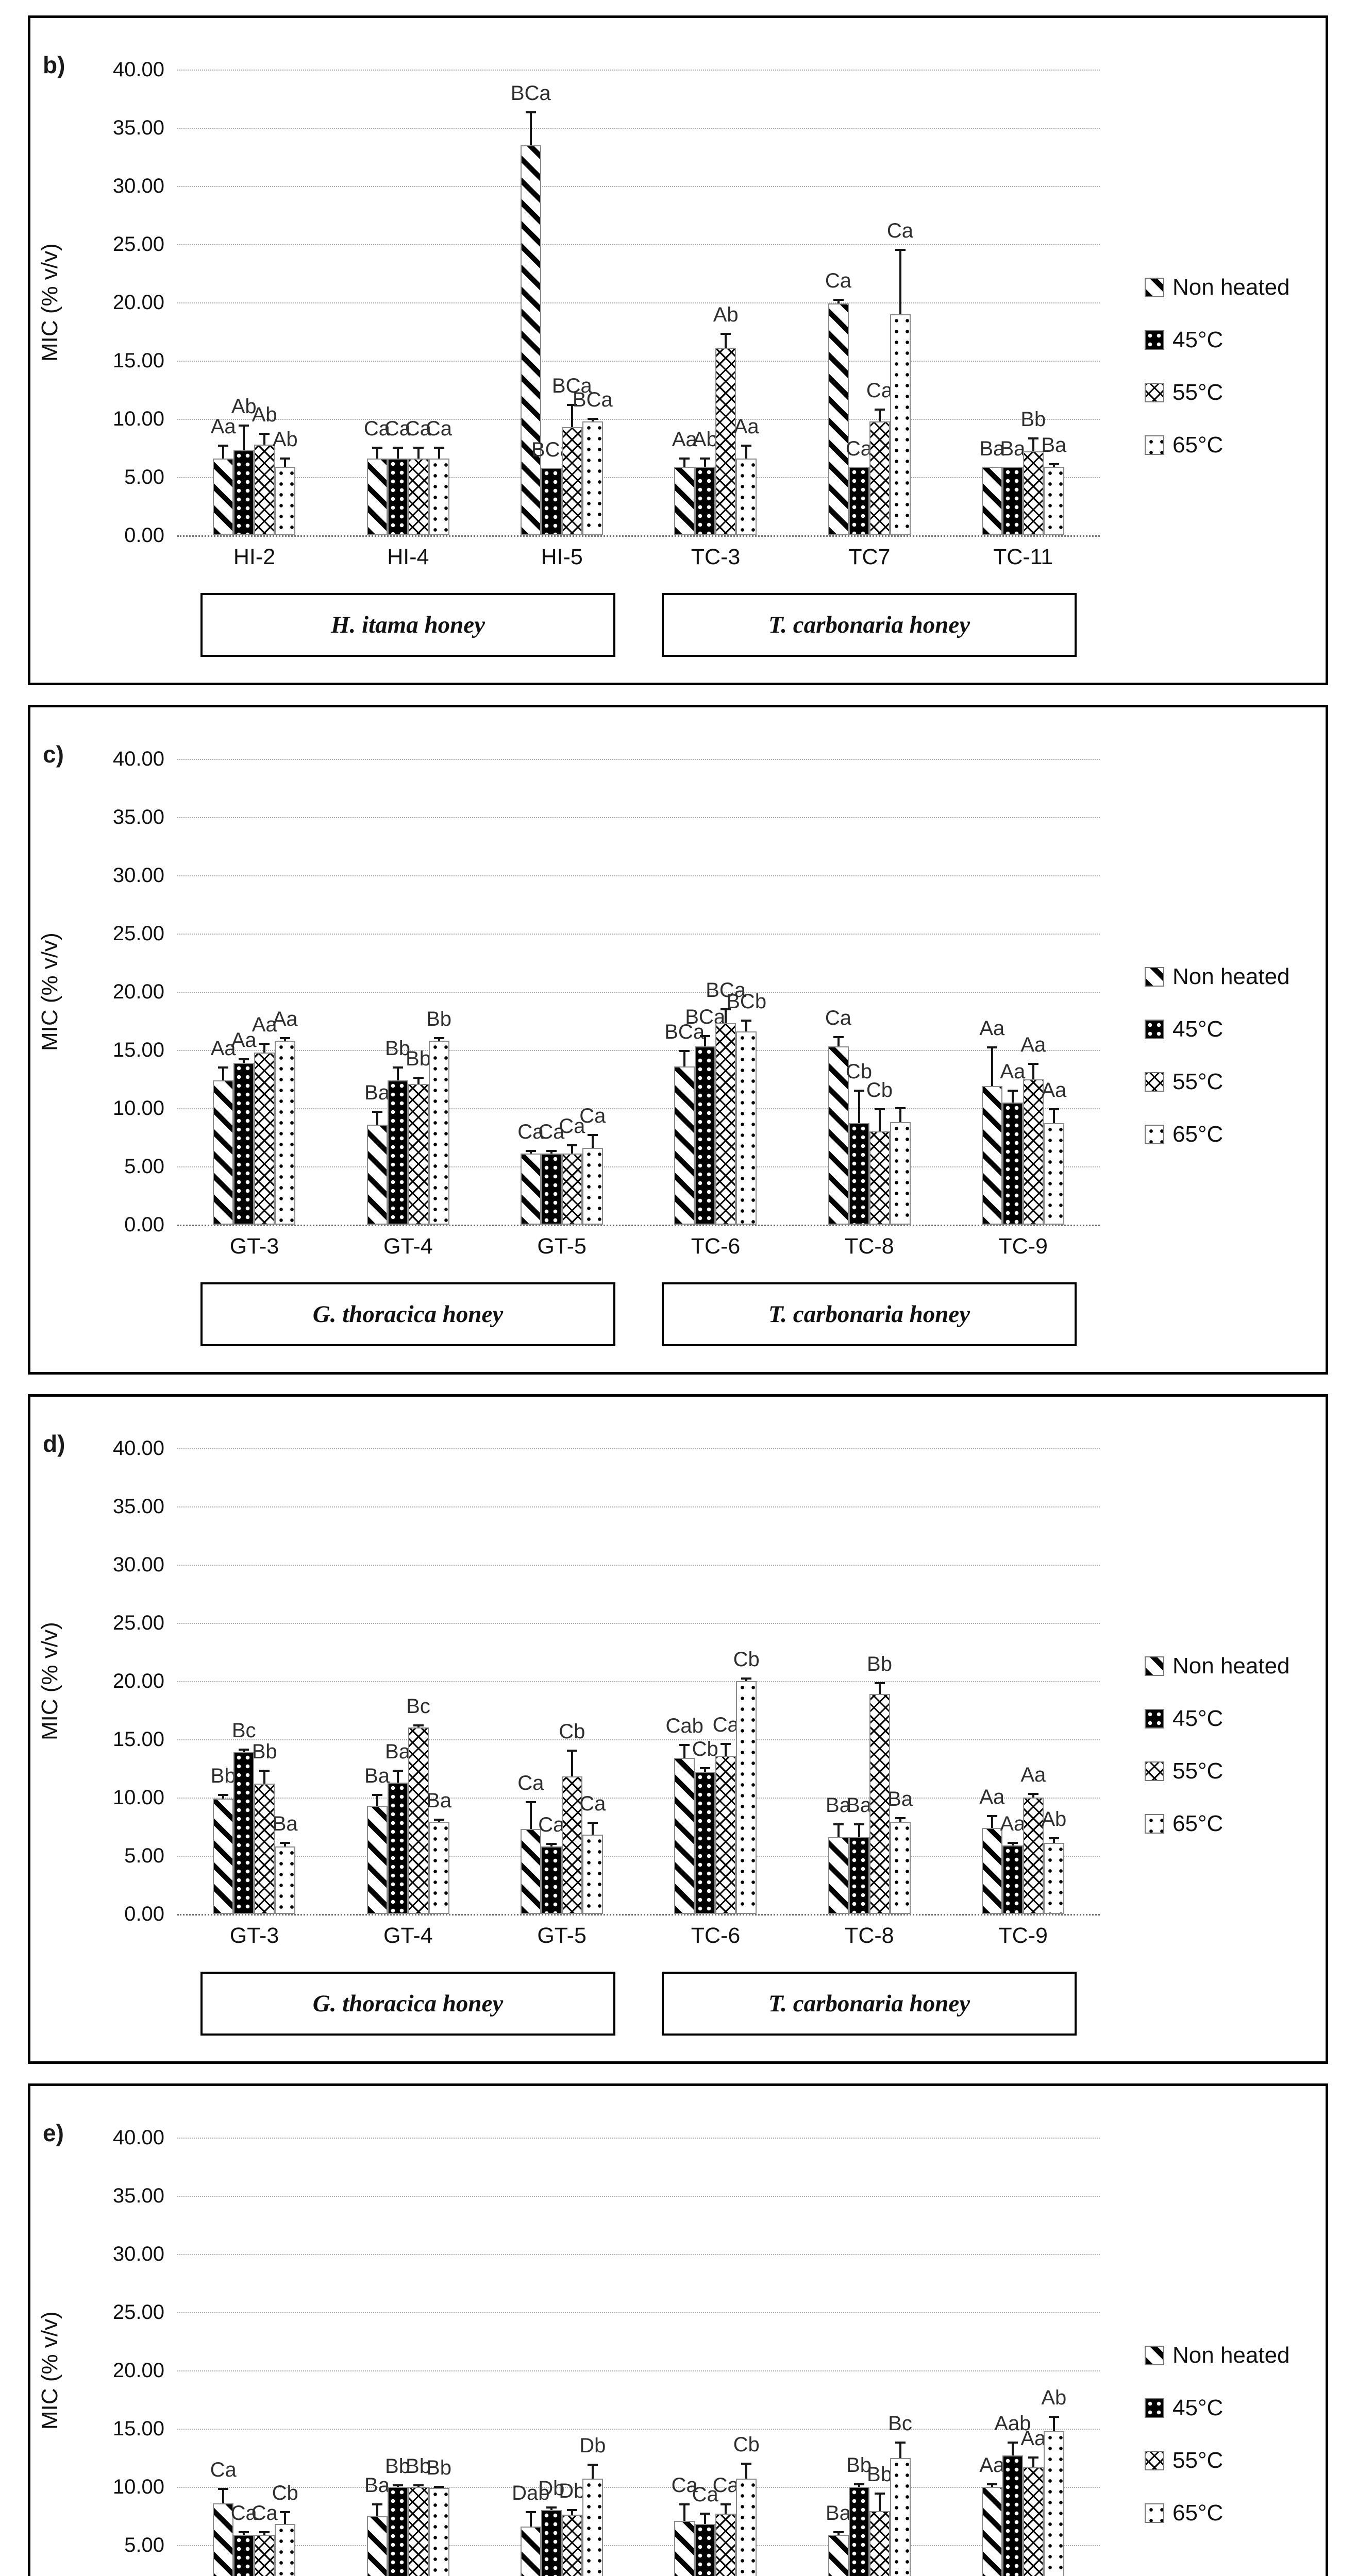  What do you see at coordinates (572, 2490) in the screenshot?
I see `sig-label: Db` at bounding box center [572, 2490].